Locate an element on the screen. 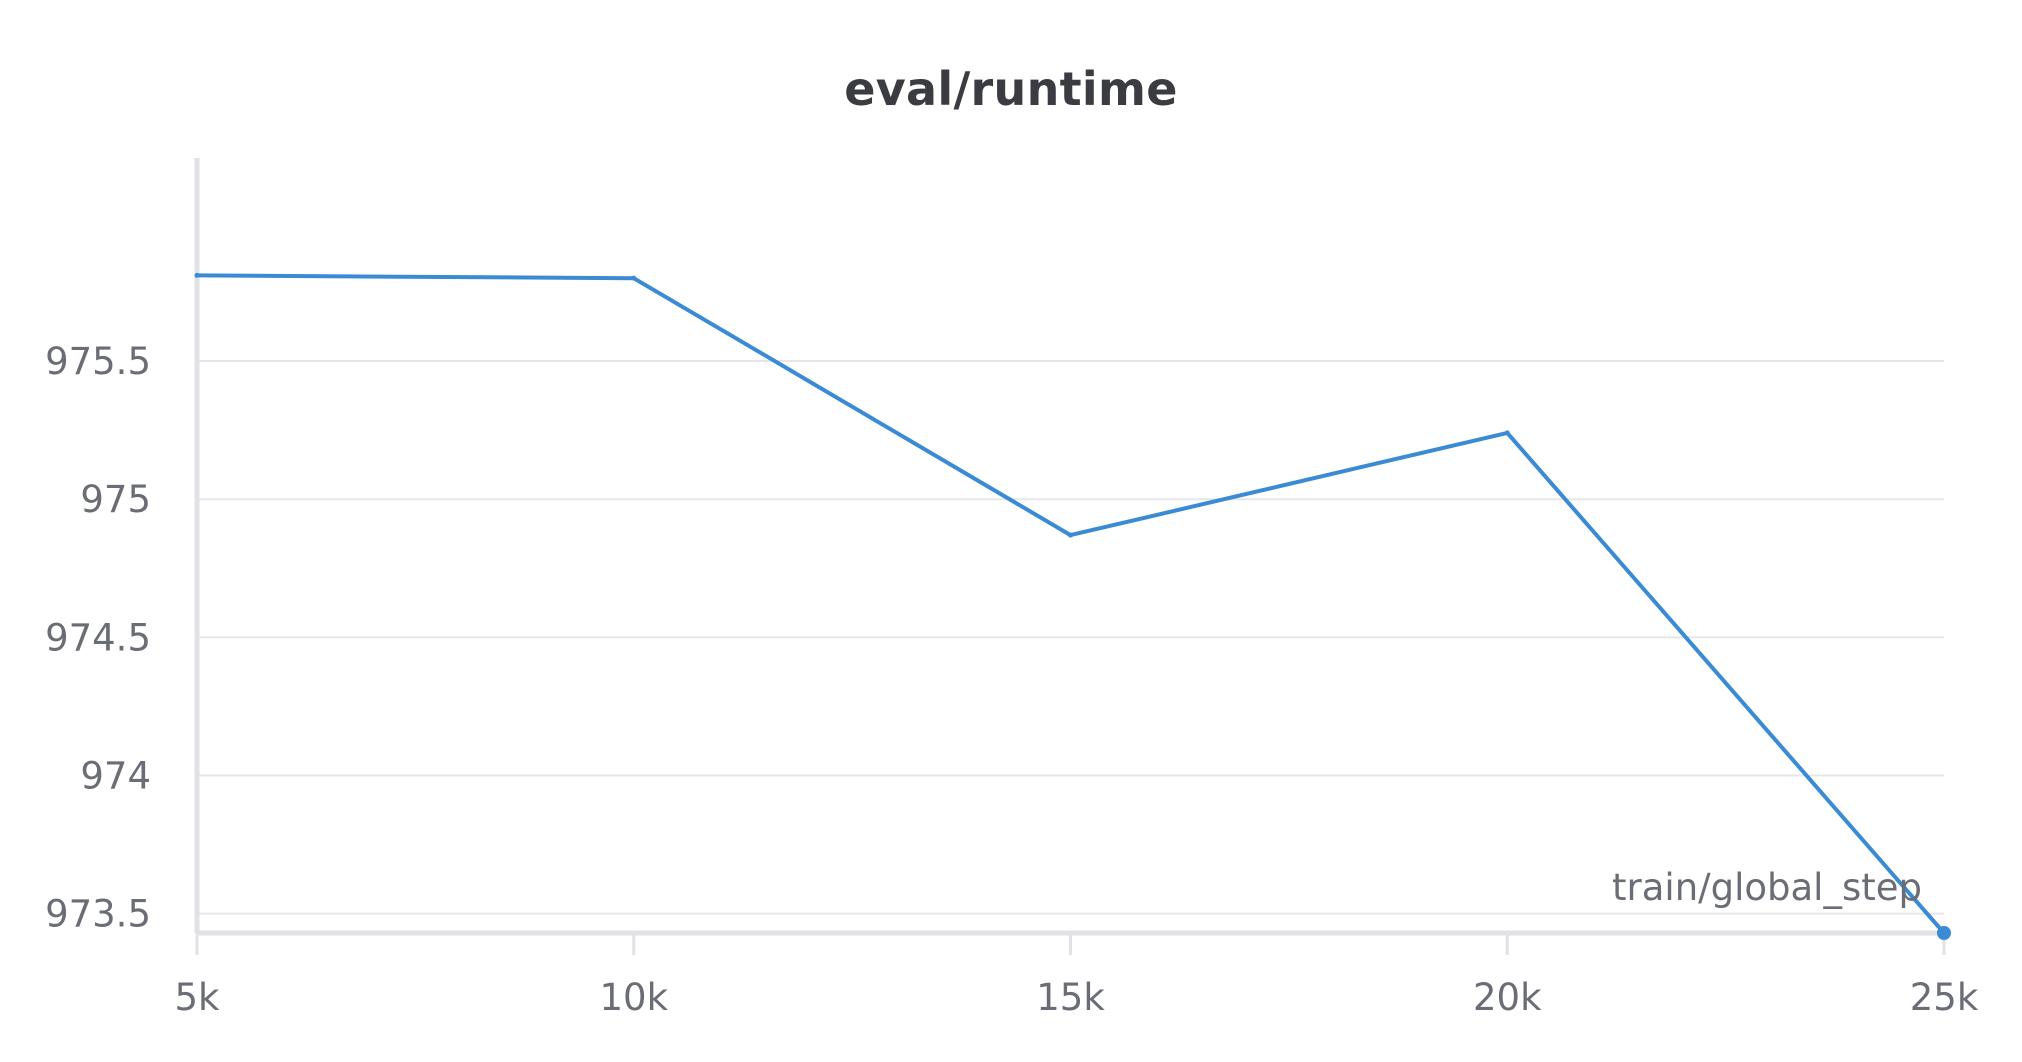  y-axis-ticks: 973.5 974 974.5 975 975.5 is located at coordinates (98, 638).